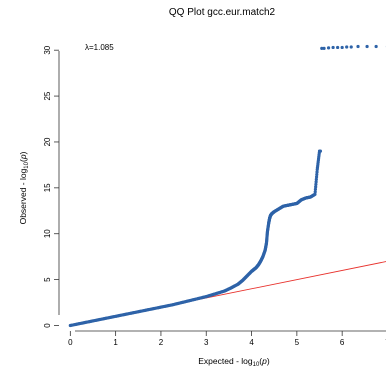 The image size is (386, 376). I want to click on x-axis-ticks: 01234567, so click(227, 339).